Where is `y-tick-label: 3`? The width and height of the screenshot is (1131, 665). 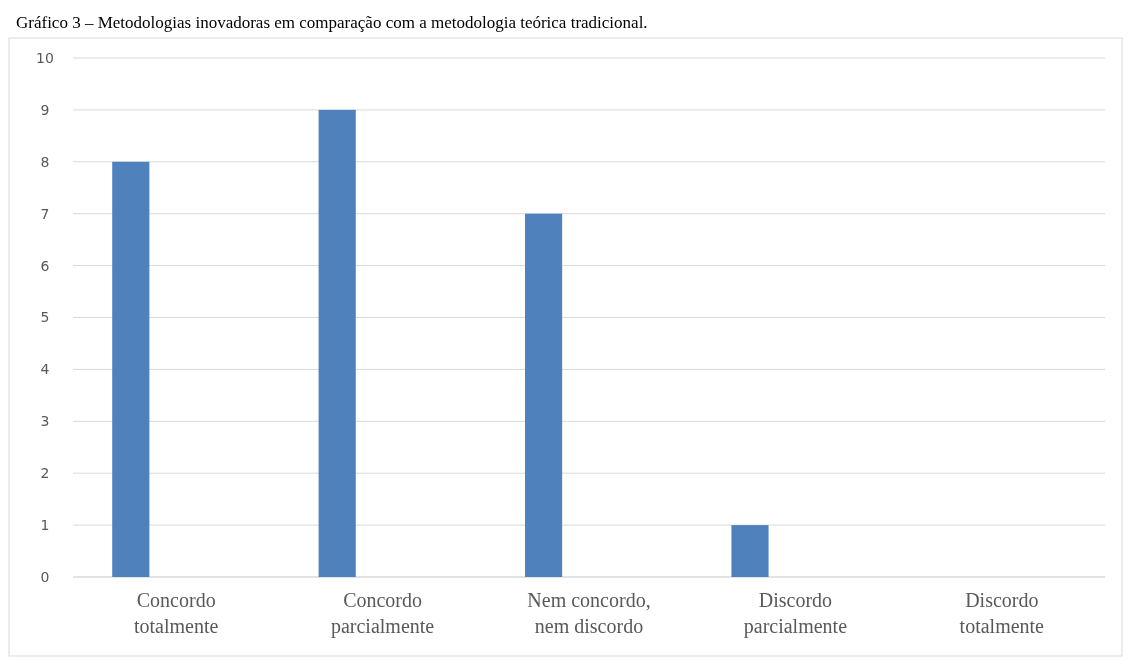
y-tick-label: 3 is located at coordinates (45, 421).